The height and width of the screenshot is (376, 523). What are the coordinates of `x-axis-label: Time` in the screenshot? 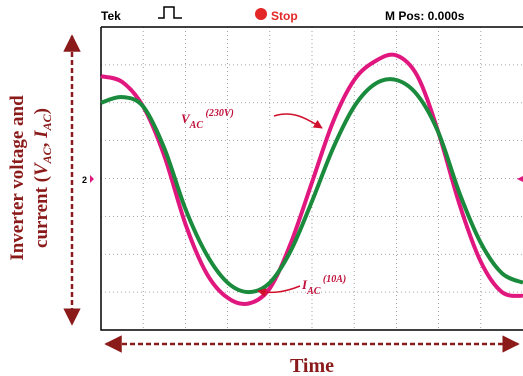 It's located at (312, 365).